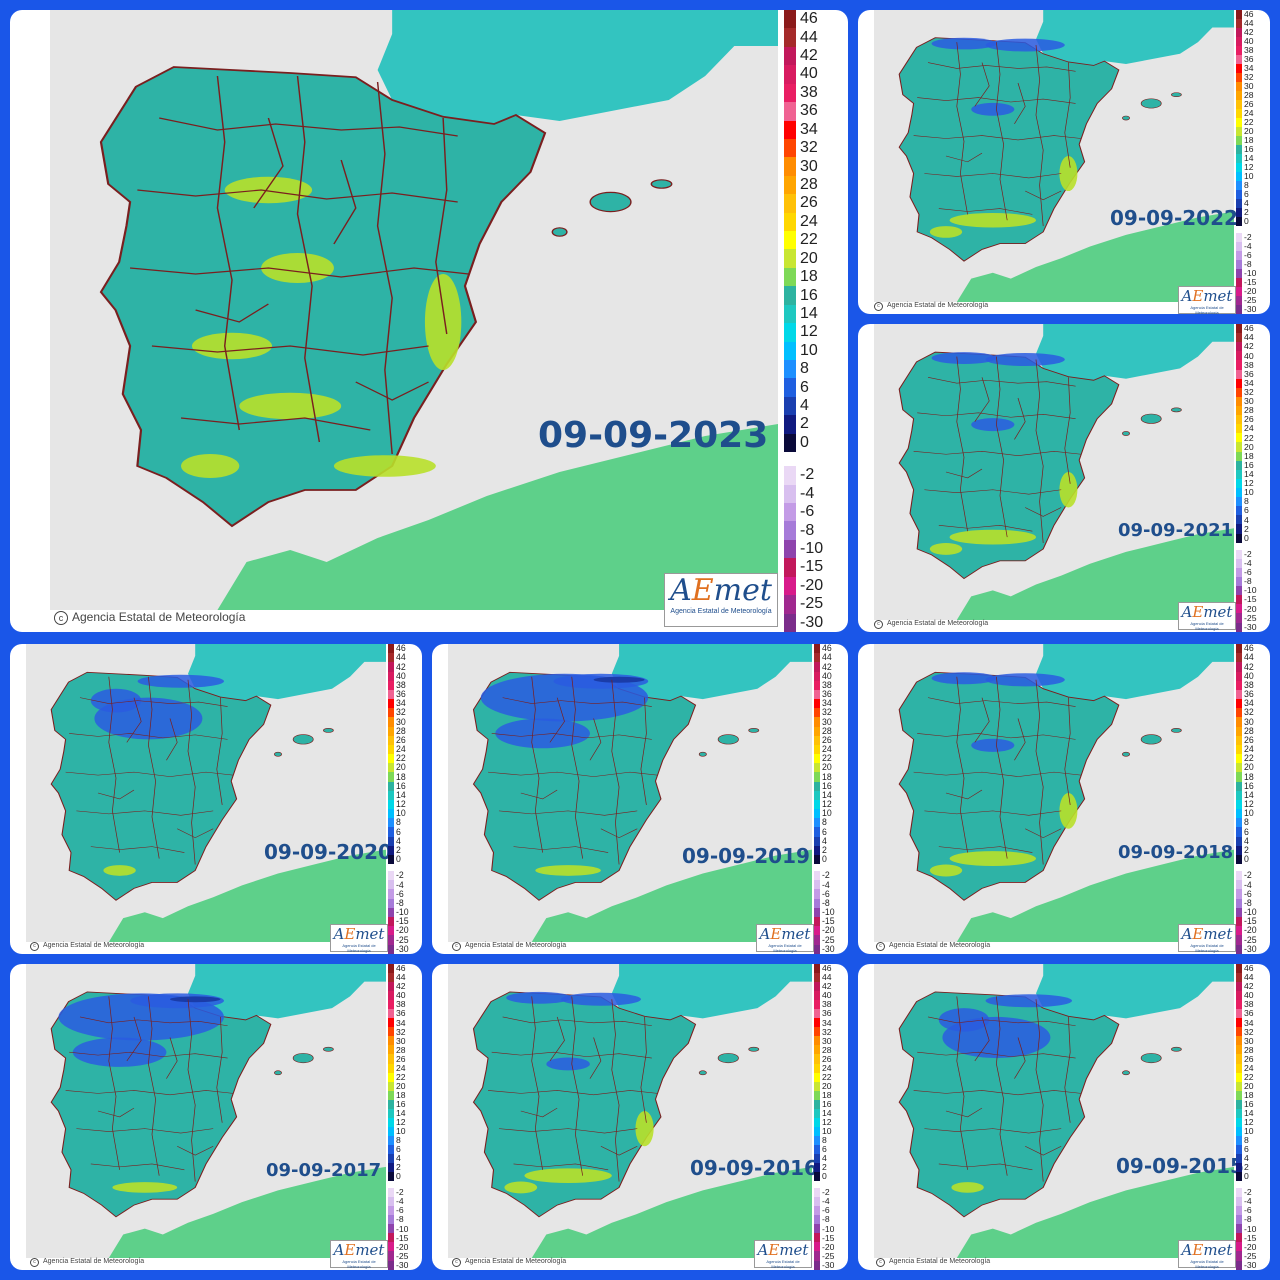 The image size is (1280, 1280). I want to click on legend-row: 36, so click(803, 111).